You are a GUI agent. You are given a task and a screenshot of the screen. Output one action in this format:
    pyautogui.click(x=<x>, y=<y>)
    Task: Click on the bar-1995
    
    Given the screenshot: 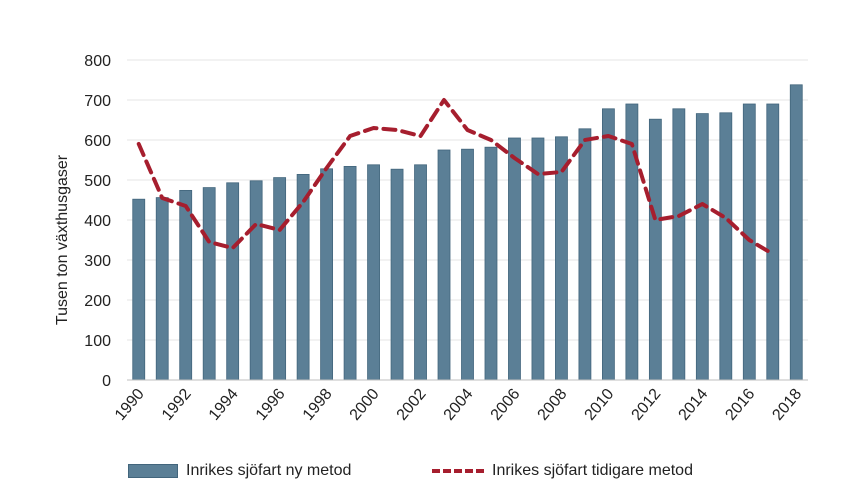 What is the action you would take?
    pyautogui.click(x=256, y=280)
    